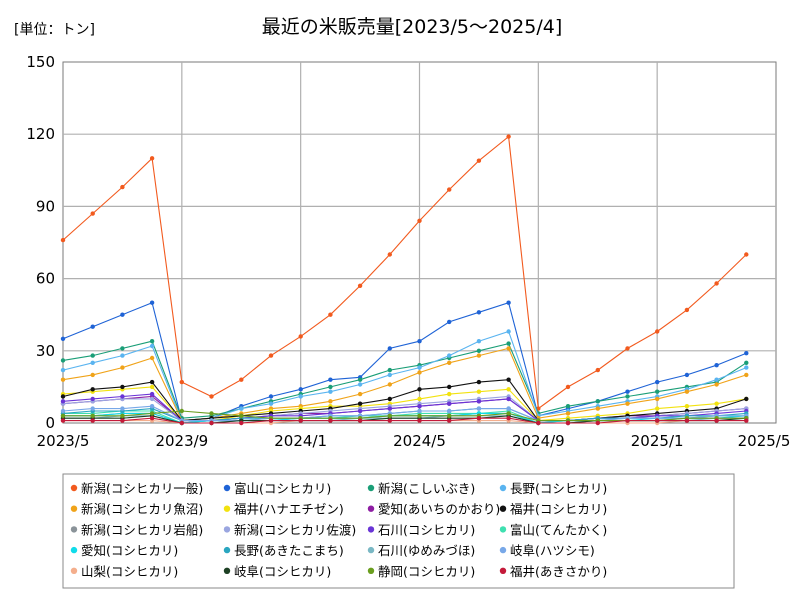 The image size is (800, 600). What do you see at coordinates (558, 488) in the screenshot?
I see `legend-label: 長野(コシヒカリ)` at bounding box center [558, 488].